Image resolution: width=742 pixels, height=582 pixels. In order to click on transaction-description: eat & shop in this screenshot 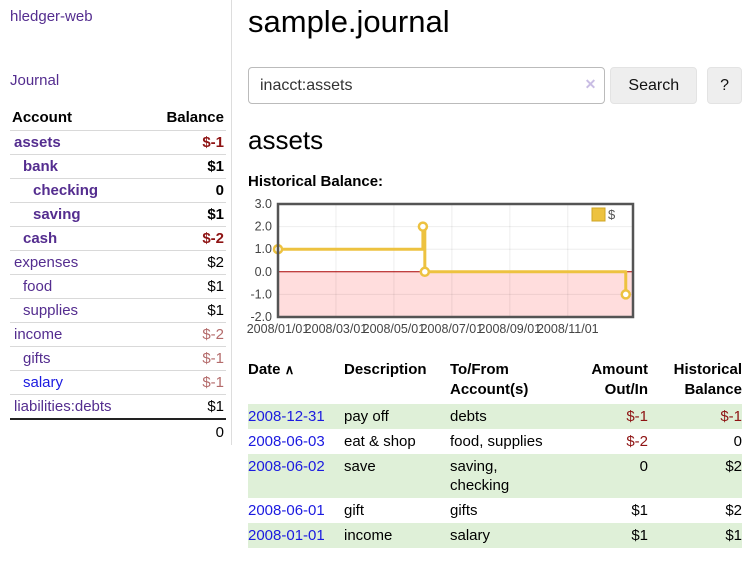, I will do `click(380, 441)`.